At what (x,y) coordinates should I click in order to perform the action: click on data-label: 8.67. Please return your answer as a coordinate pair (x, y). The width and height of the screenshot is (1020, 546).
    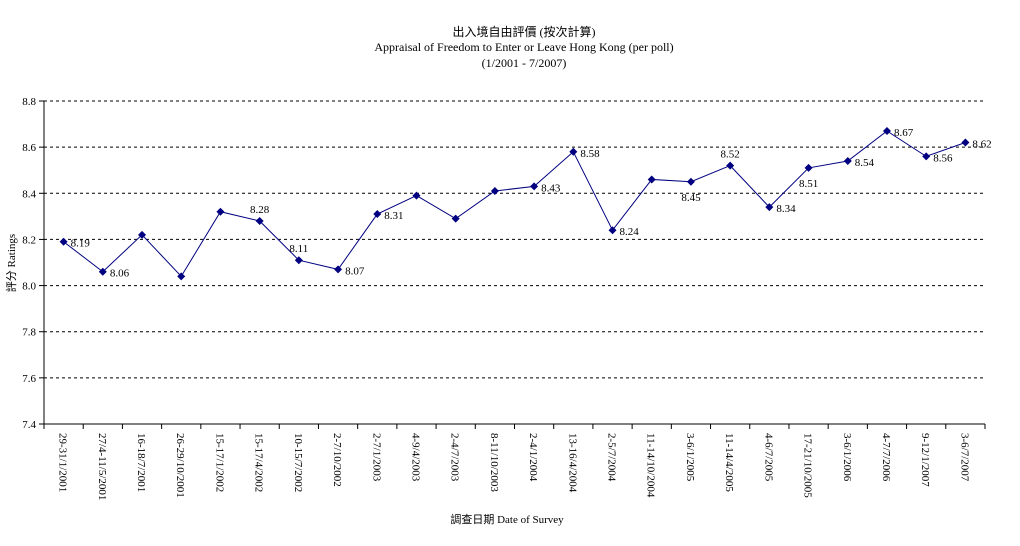
    Looking at the image, I should click on (904, 133).